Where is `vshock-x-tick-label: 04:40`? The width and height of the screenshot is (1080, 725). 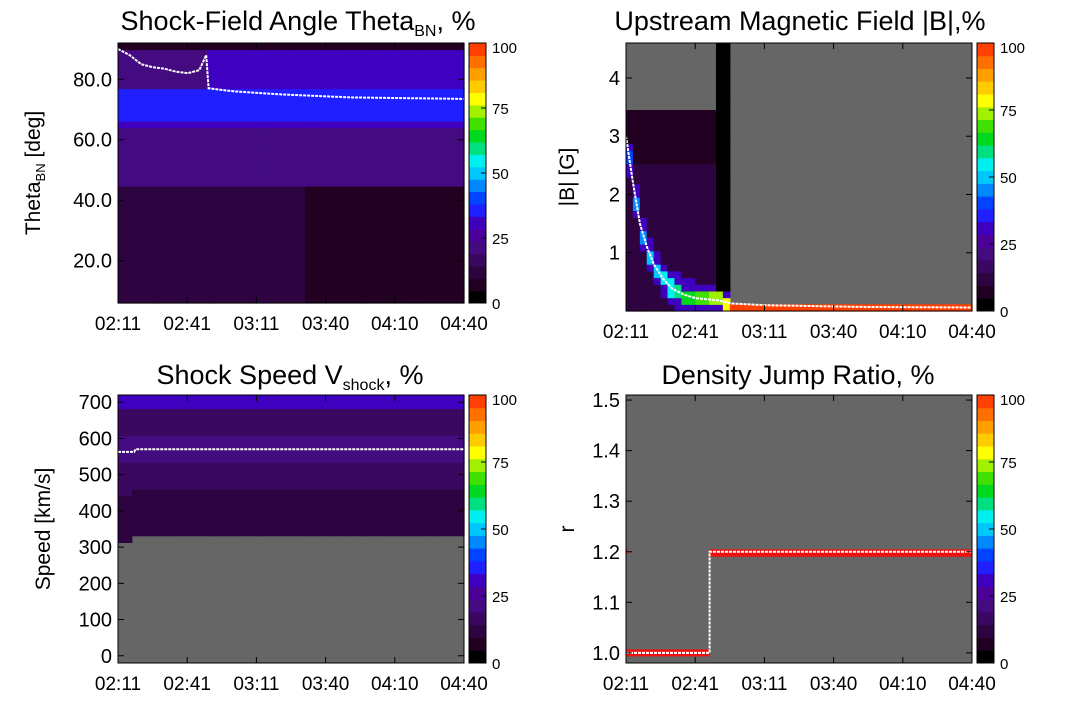 vshock-x-tick-label: 04:40 is located at coordinates (464, 684).